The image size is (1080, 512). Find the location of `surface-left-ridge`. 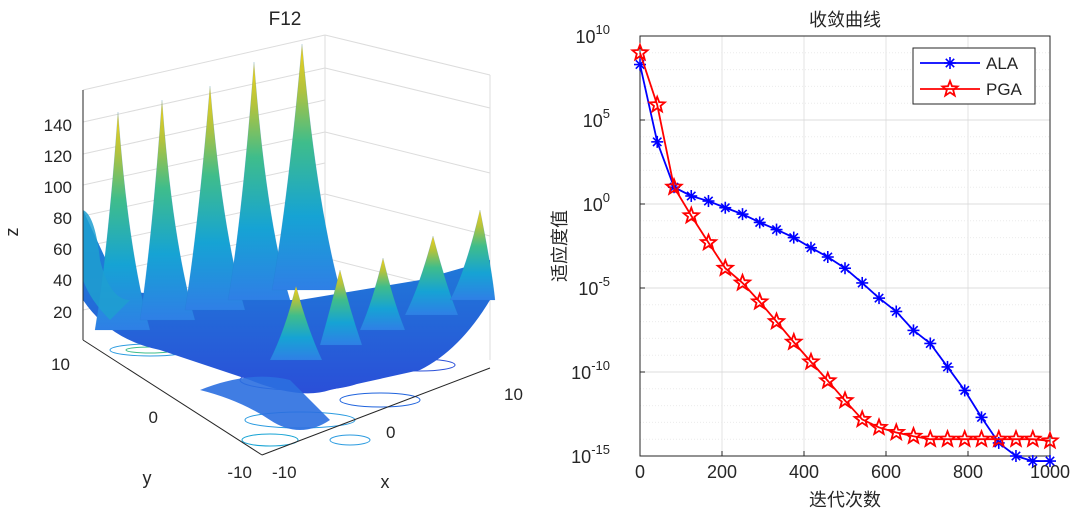

surface-left-ridge is located at coordinates (106, 265).